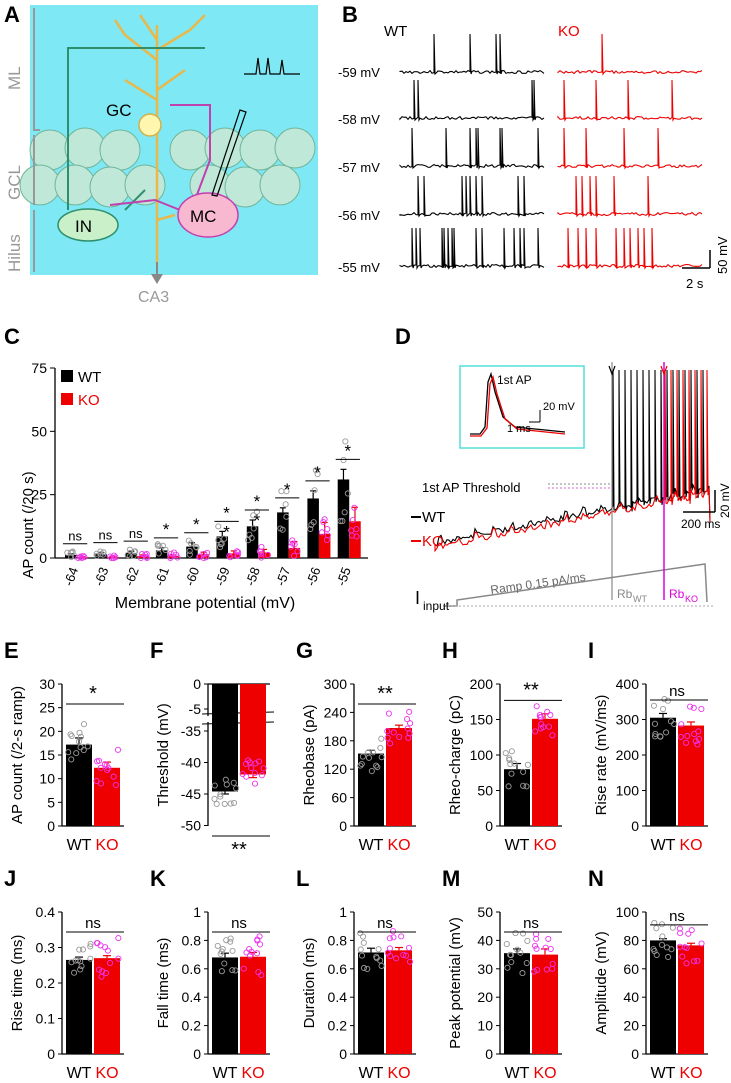  I want to click on c-xtick-label: -62, so click(131, 576).